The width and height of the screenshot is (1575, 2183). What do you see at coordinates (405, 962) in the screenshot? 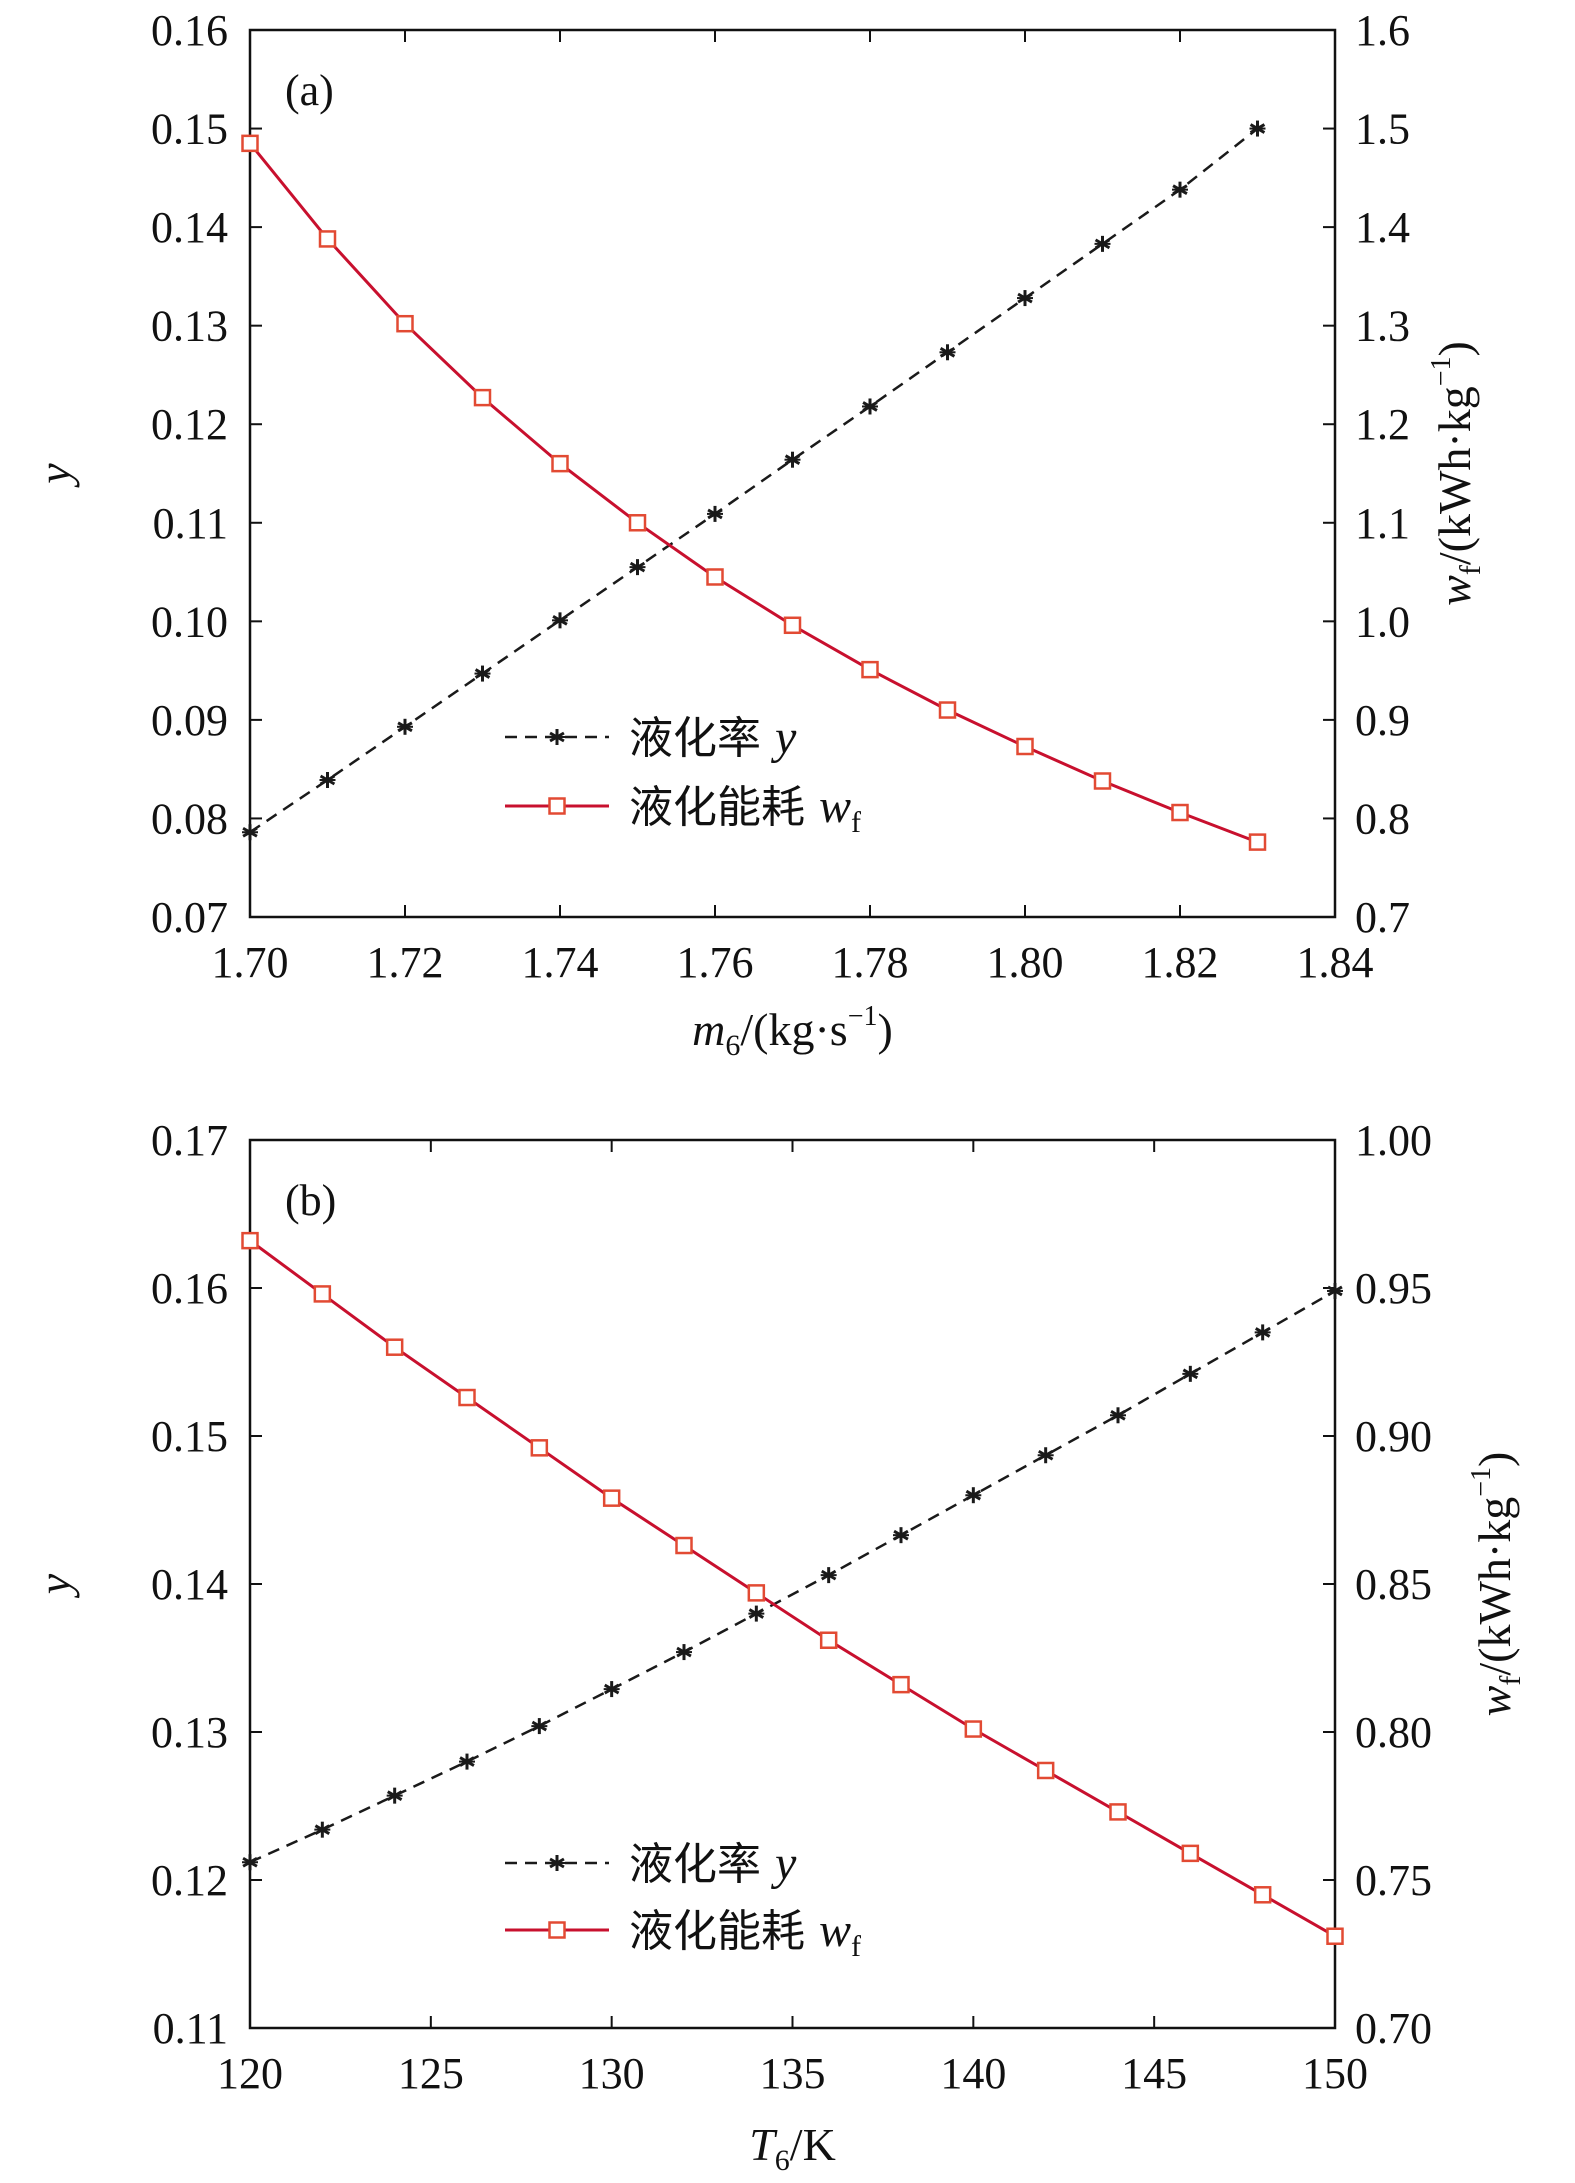
I see `x-tick-label: 1.72` at bounding box center [405, 962].